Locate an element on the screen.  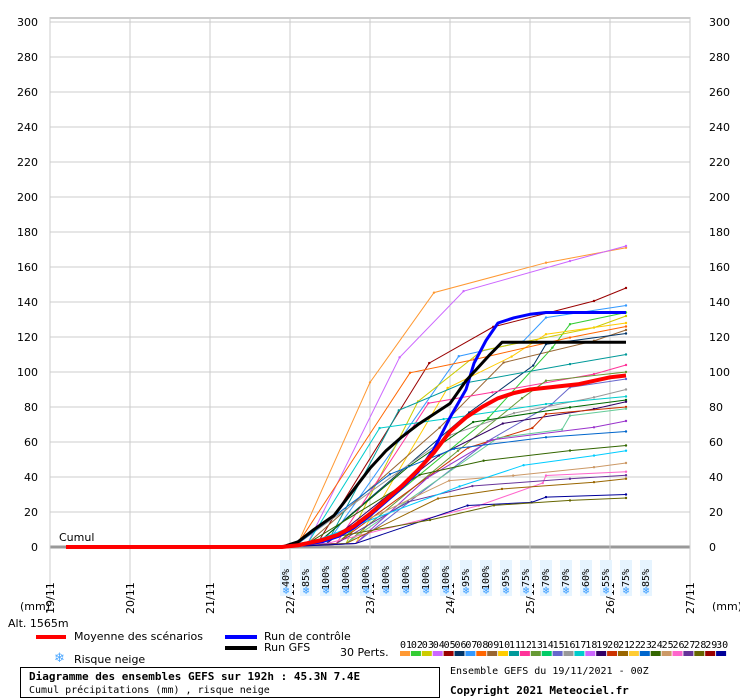
y-tick-label: 80 is located at coordinates (716, 407).